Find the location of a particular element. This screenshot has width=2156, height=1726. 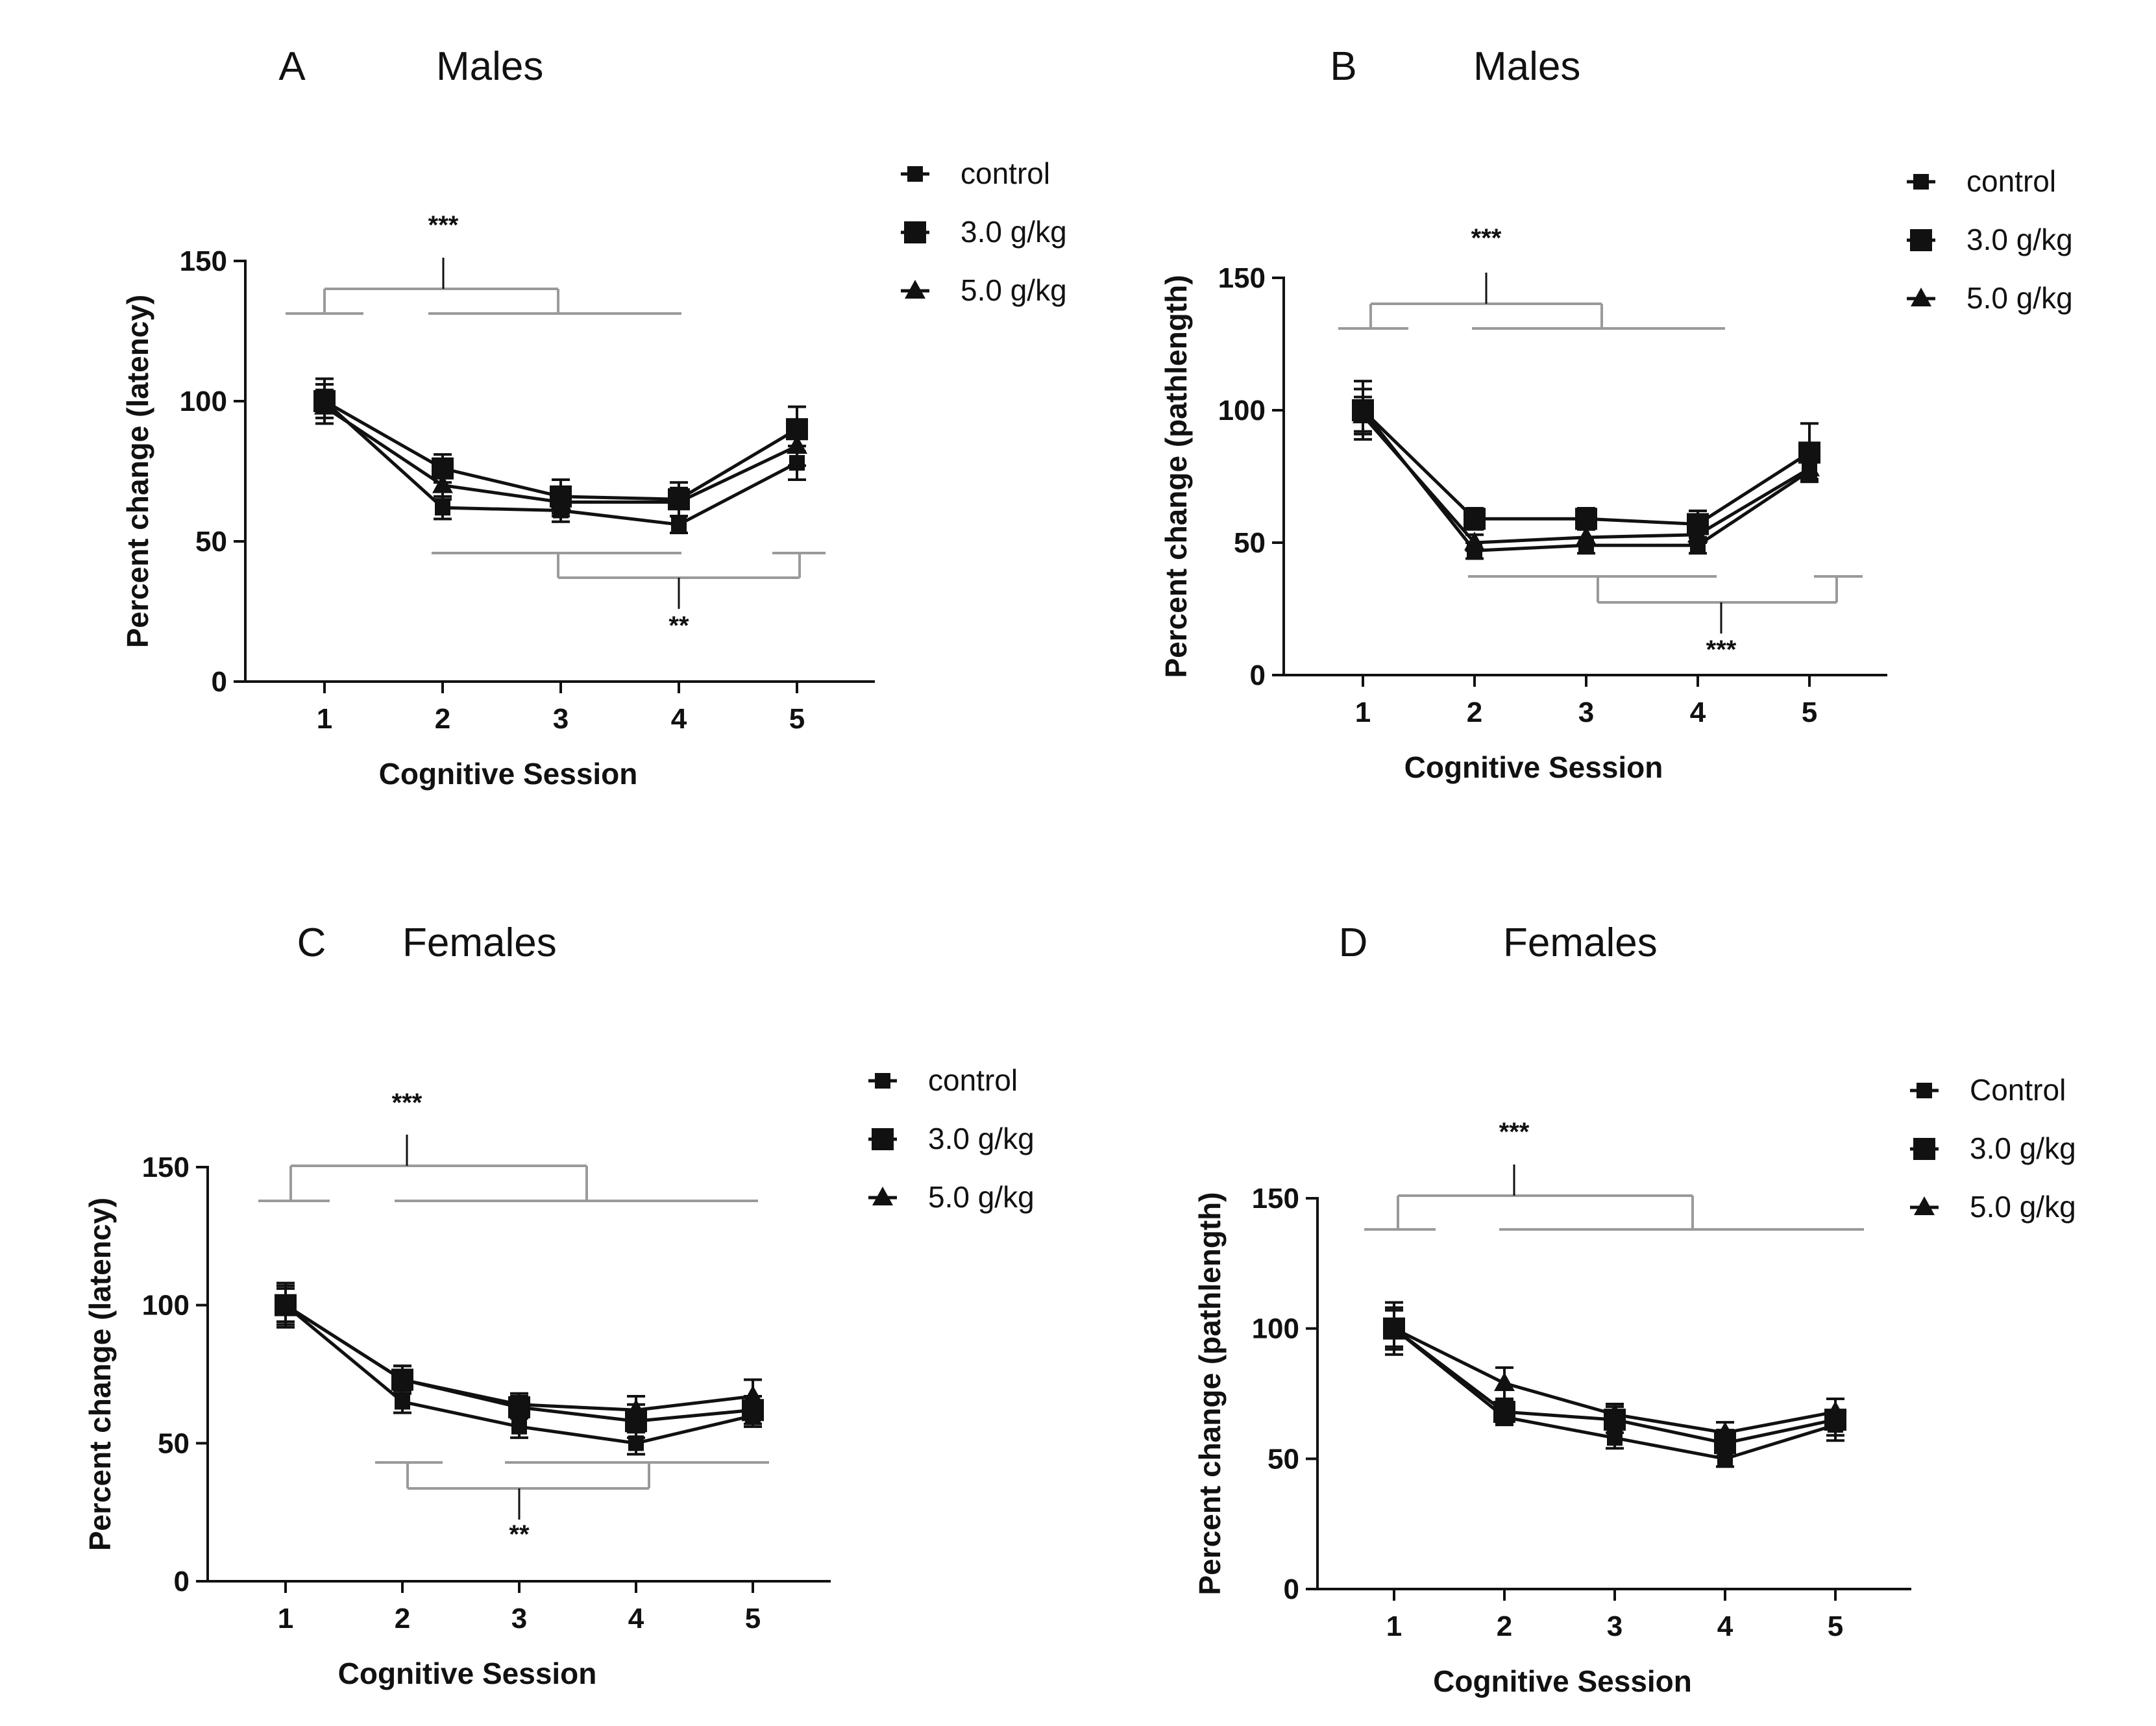

panel-b-legend-label: 3.0 g/kg is located at coordinates (2019, 240).